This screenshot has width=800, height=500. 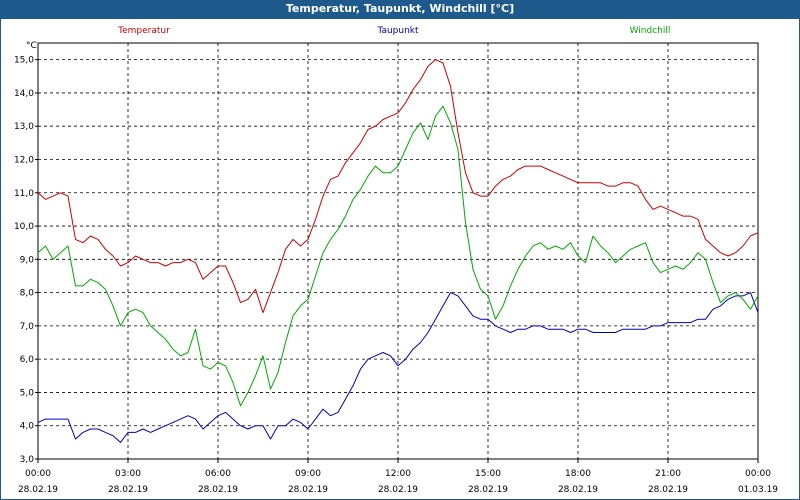 What do you see at coordinates (578, 474) in the screenshot?
I see `x-tick-time: 18:00` at bounding box center [578, 474].